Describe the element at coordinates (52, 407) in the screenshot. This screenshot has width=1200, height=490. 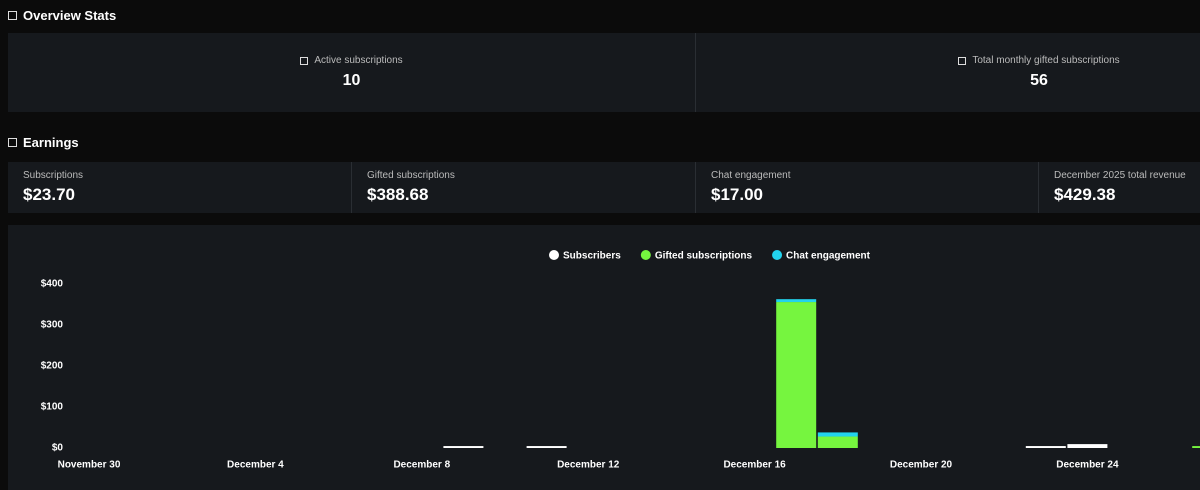
I see `y-tick-label: $100` at that location.